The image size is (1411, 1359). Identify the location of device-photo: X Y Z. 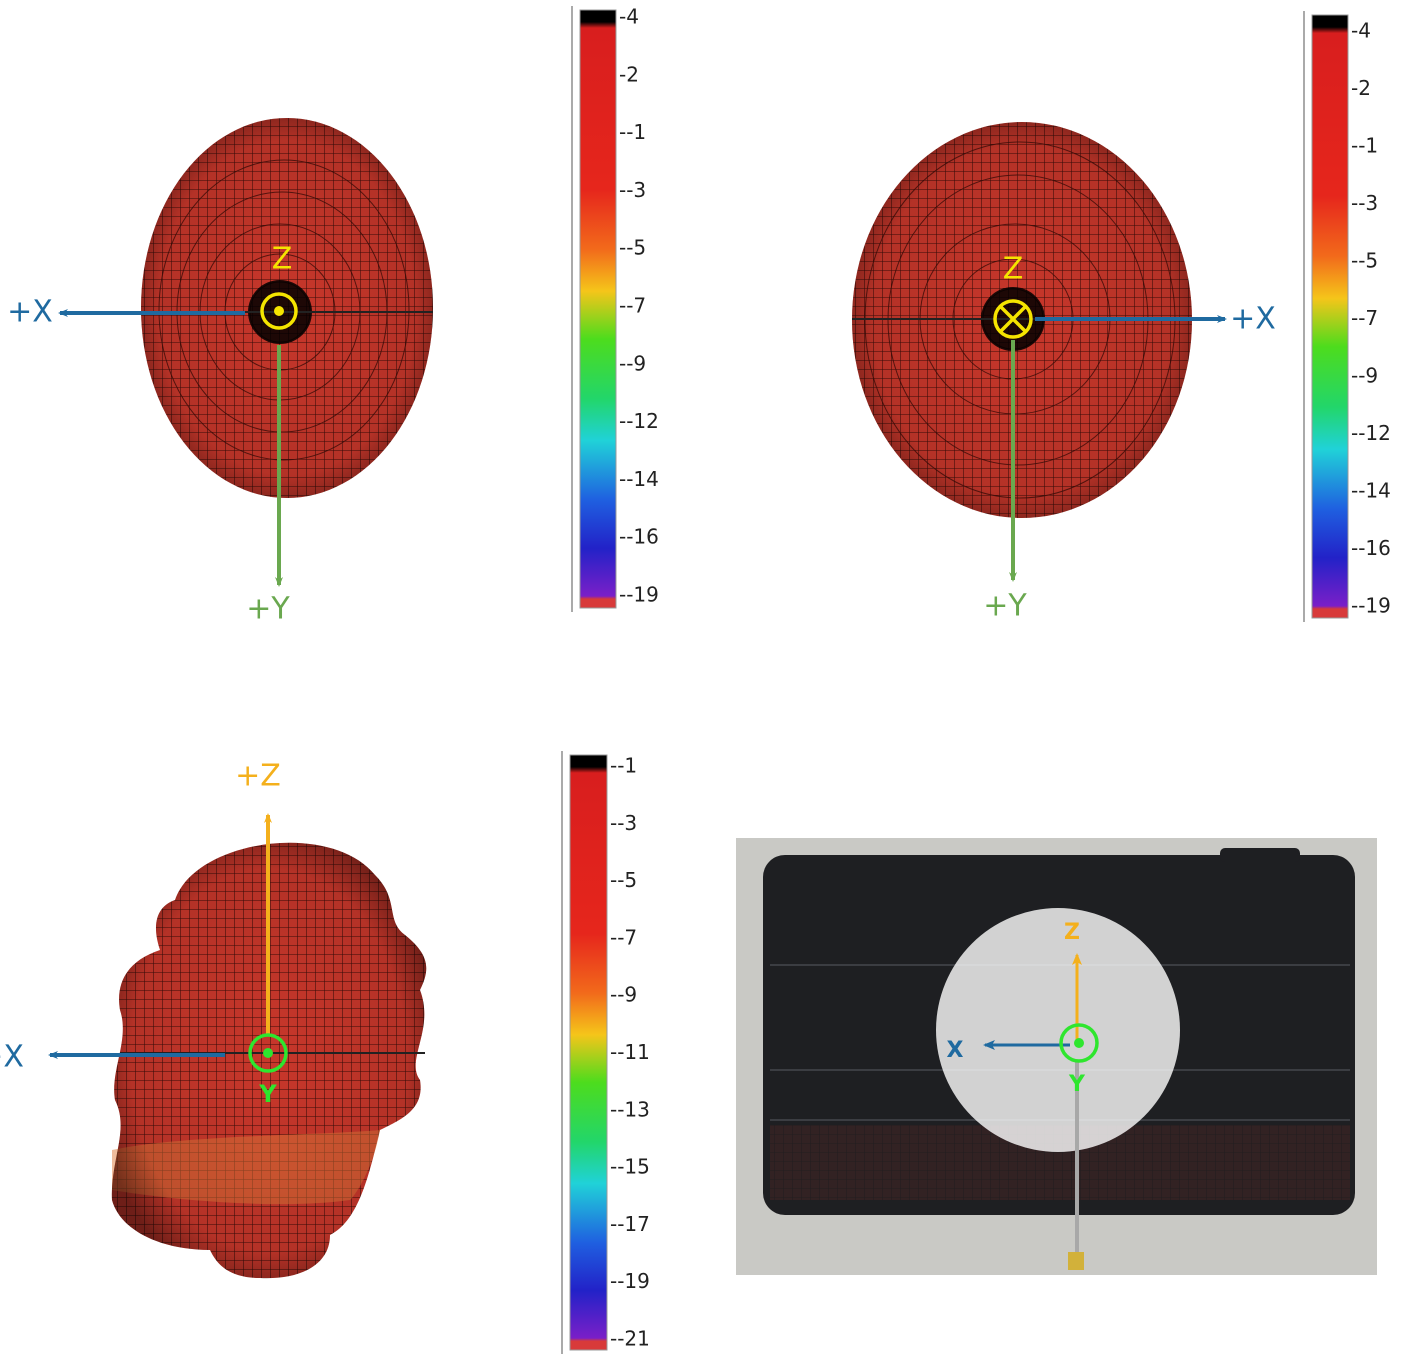
(1056, 1056).